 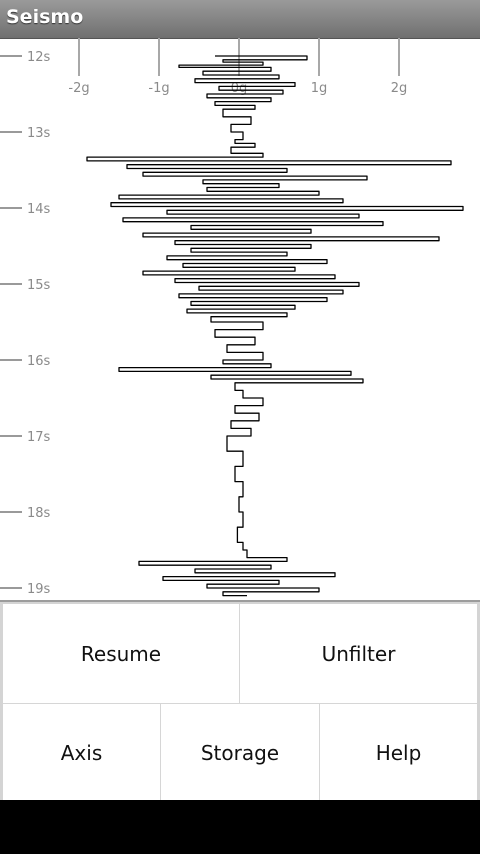 I want to click on y-tick-label: 13s, so click(x=39, y=133).